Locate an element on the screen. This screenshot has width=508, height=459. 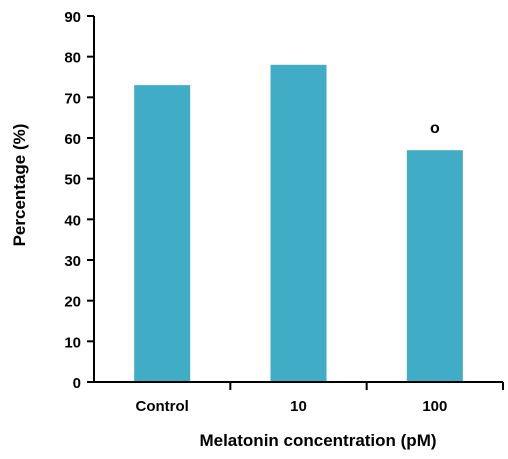
x-ticks-layer: Control 10 100 is located at coordinates (320, 398).